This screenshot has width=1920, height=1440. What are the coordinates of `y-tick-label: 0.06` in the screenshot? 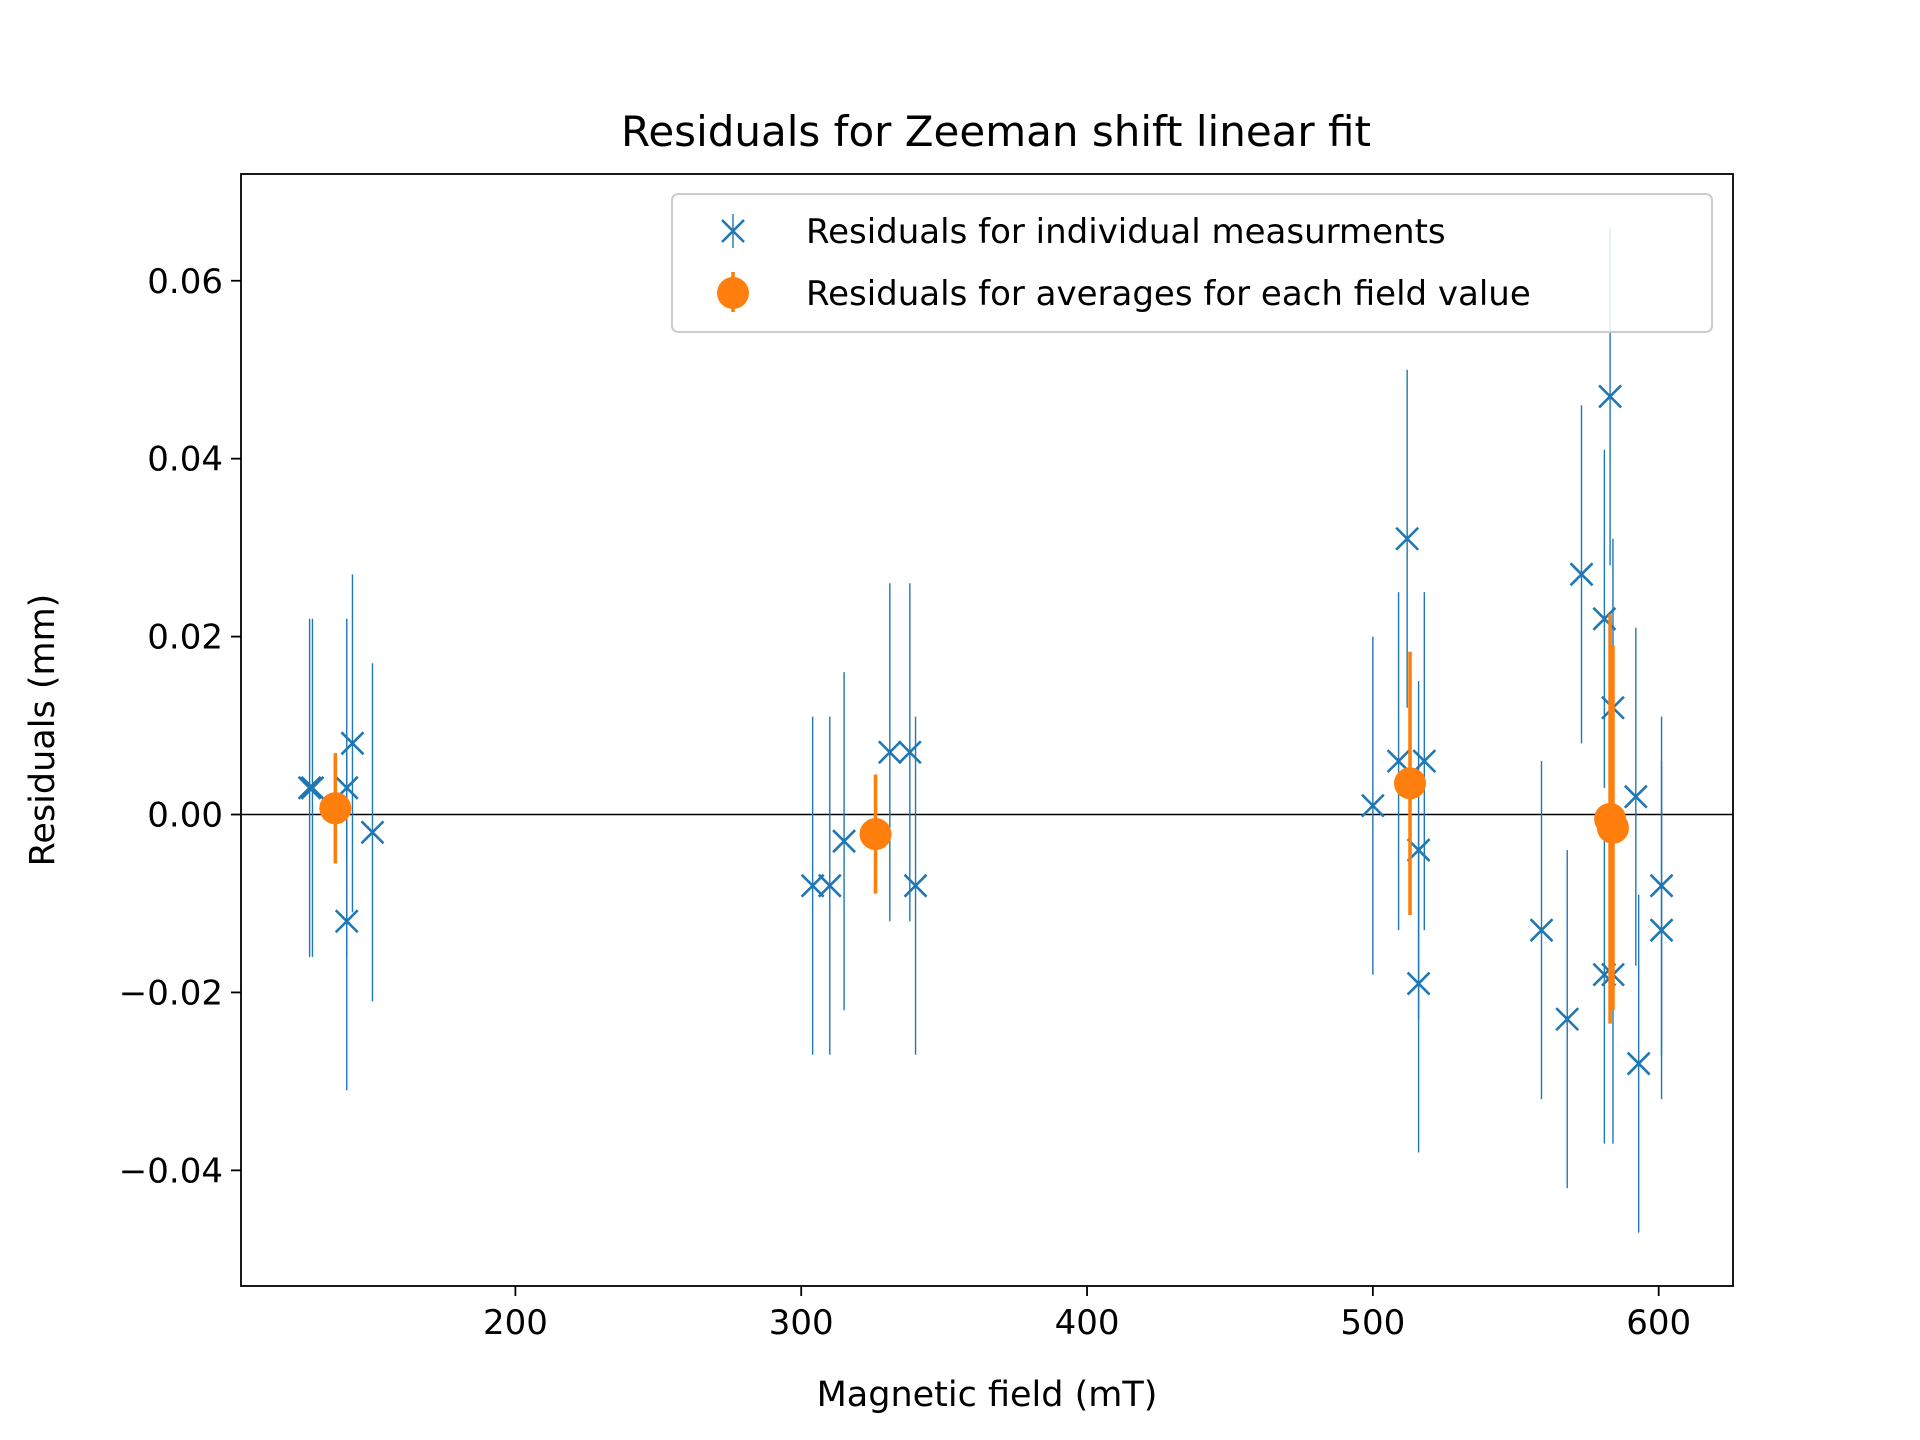 It's located at (185, 282).